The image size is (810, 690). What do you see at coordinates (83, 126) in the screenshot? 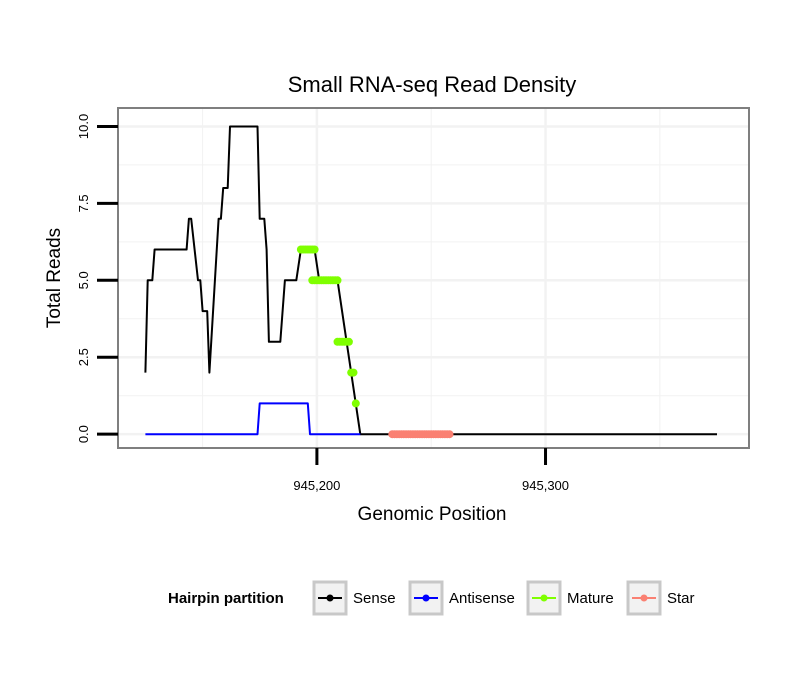
I see `y-tick-label: 10.0` at bounding box center [83, 126].